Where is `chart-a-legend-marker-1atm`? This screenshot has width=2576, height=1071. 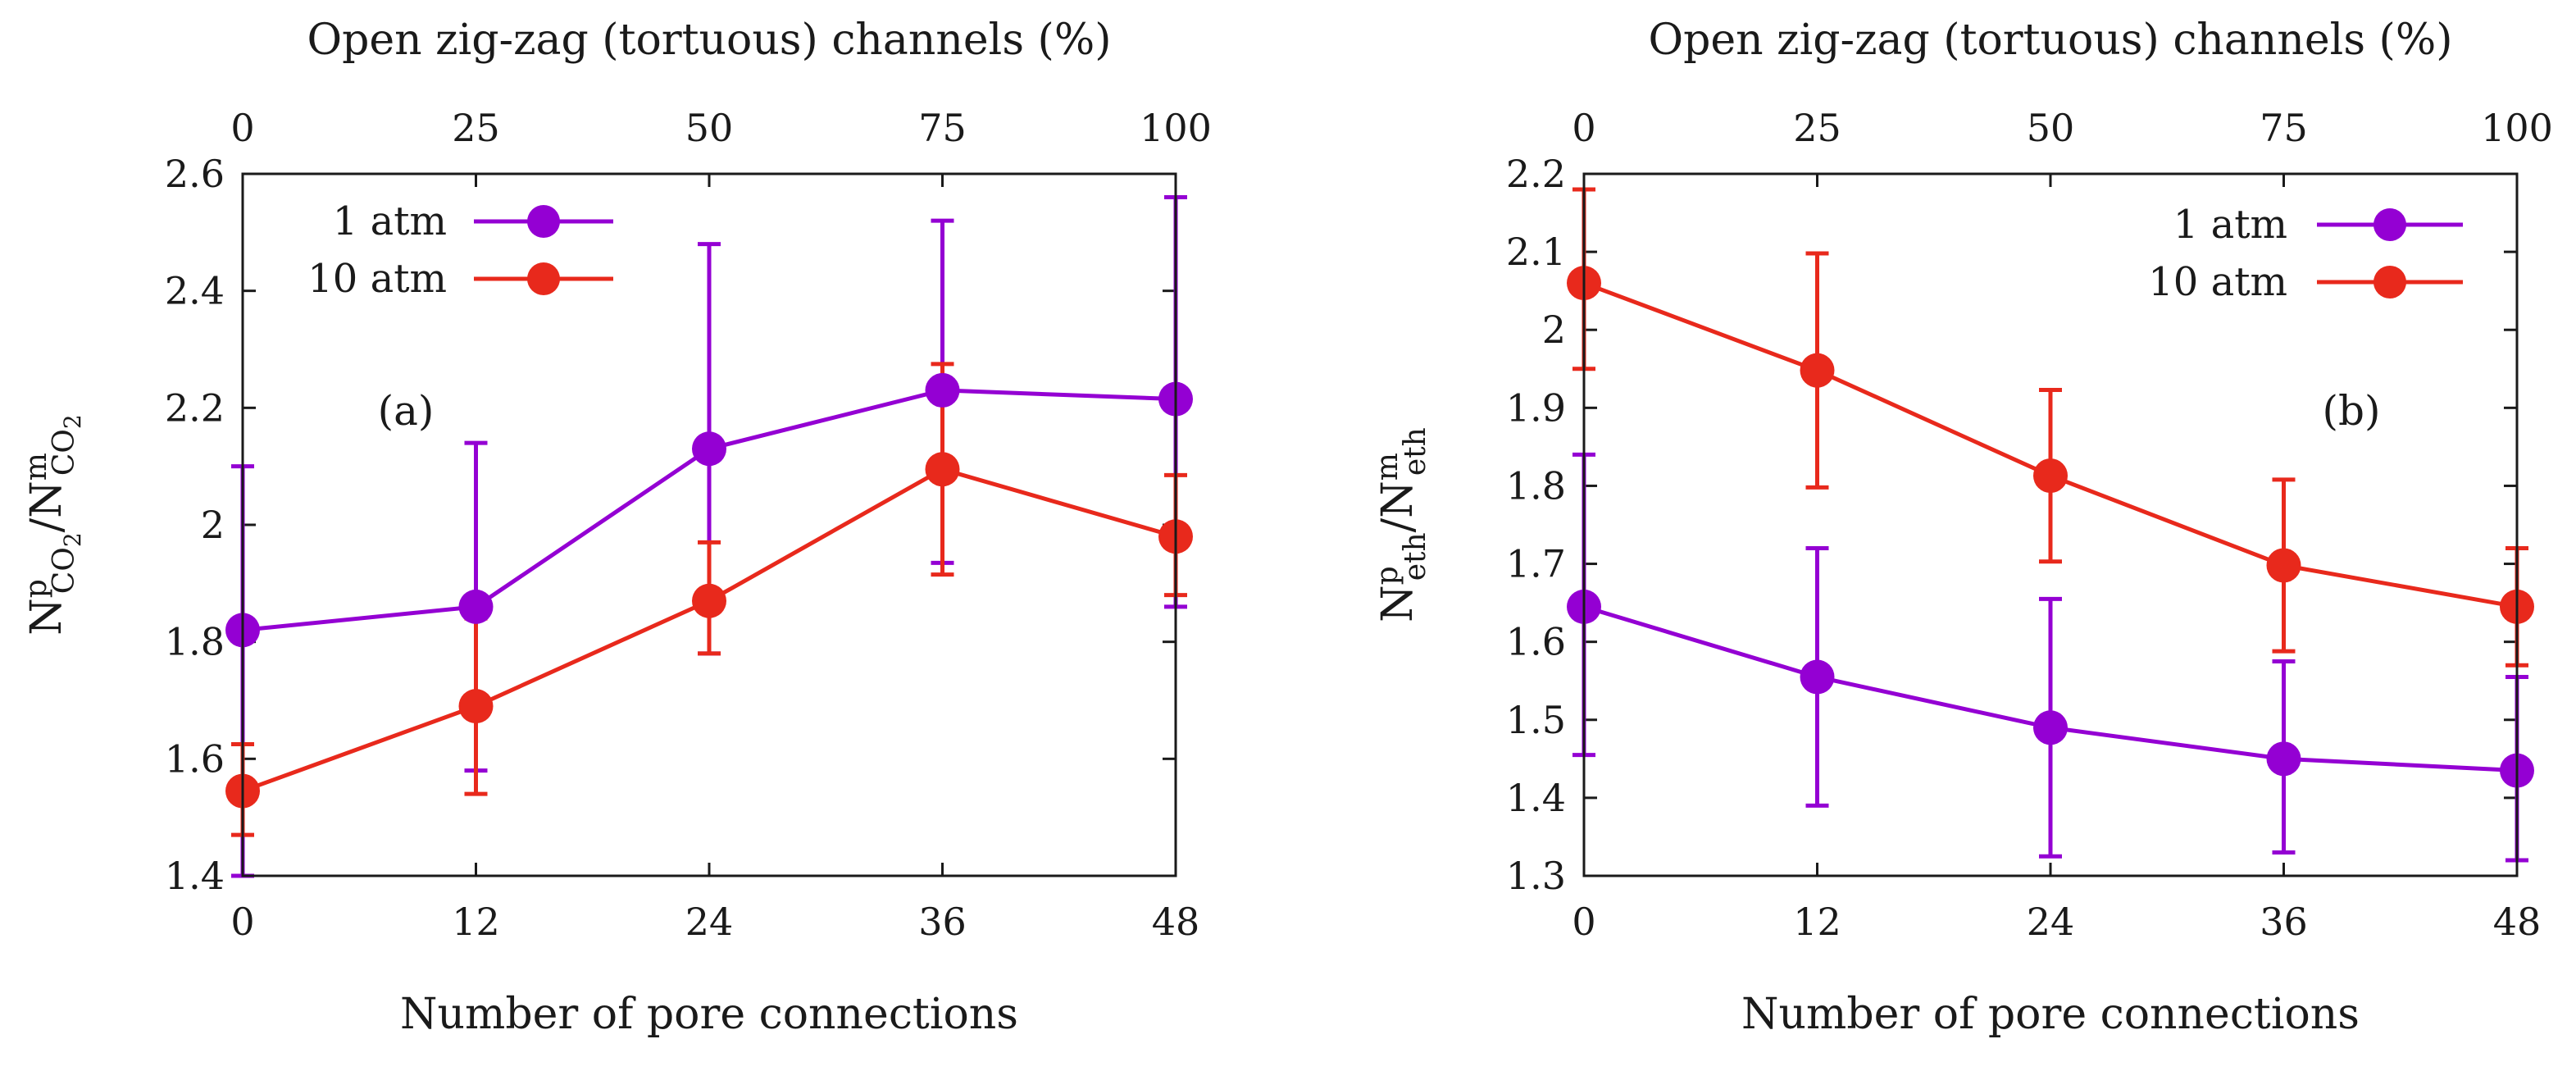
chart-a-legend-marker-1atm is located at coordinates (543, 222).